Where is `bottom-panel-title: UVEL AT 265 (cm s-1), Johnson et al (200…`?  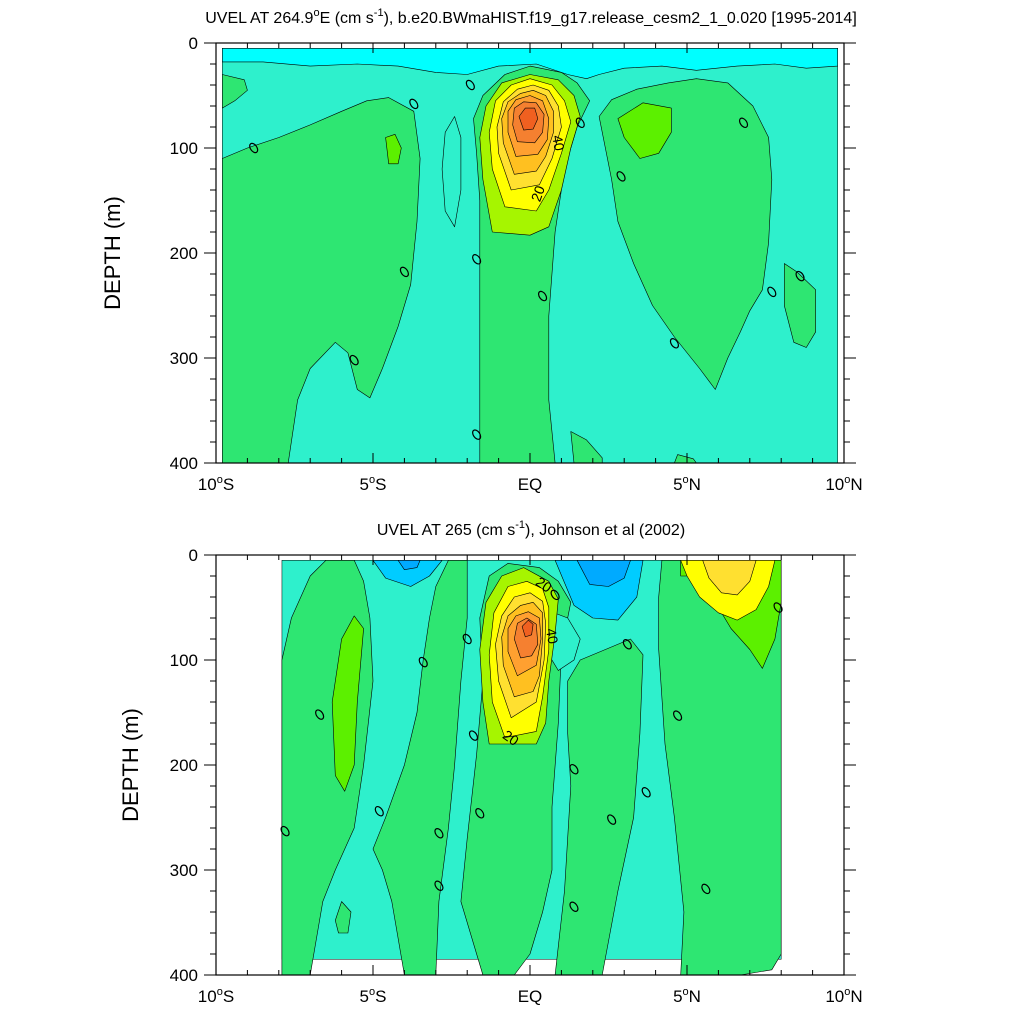
bottom-panel-title: UVEL AT 265 (cm s-1), Johnson et al (200… is located at coordinates (531, 529).